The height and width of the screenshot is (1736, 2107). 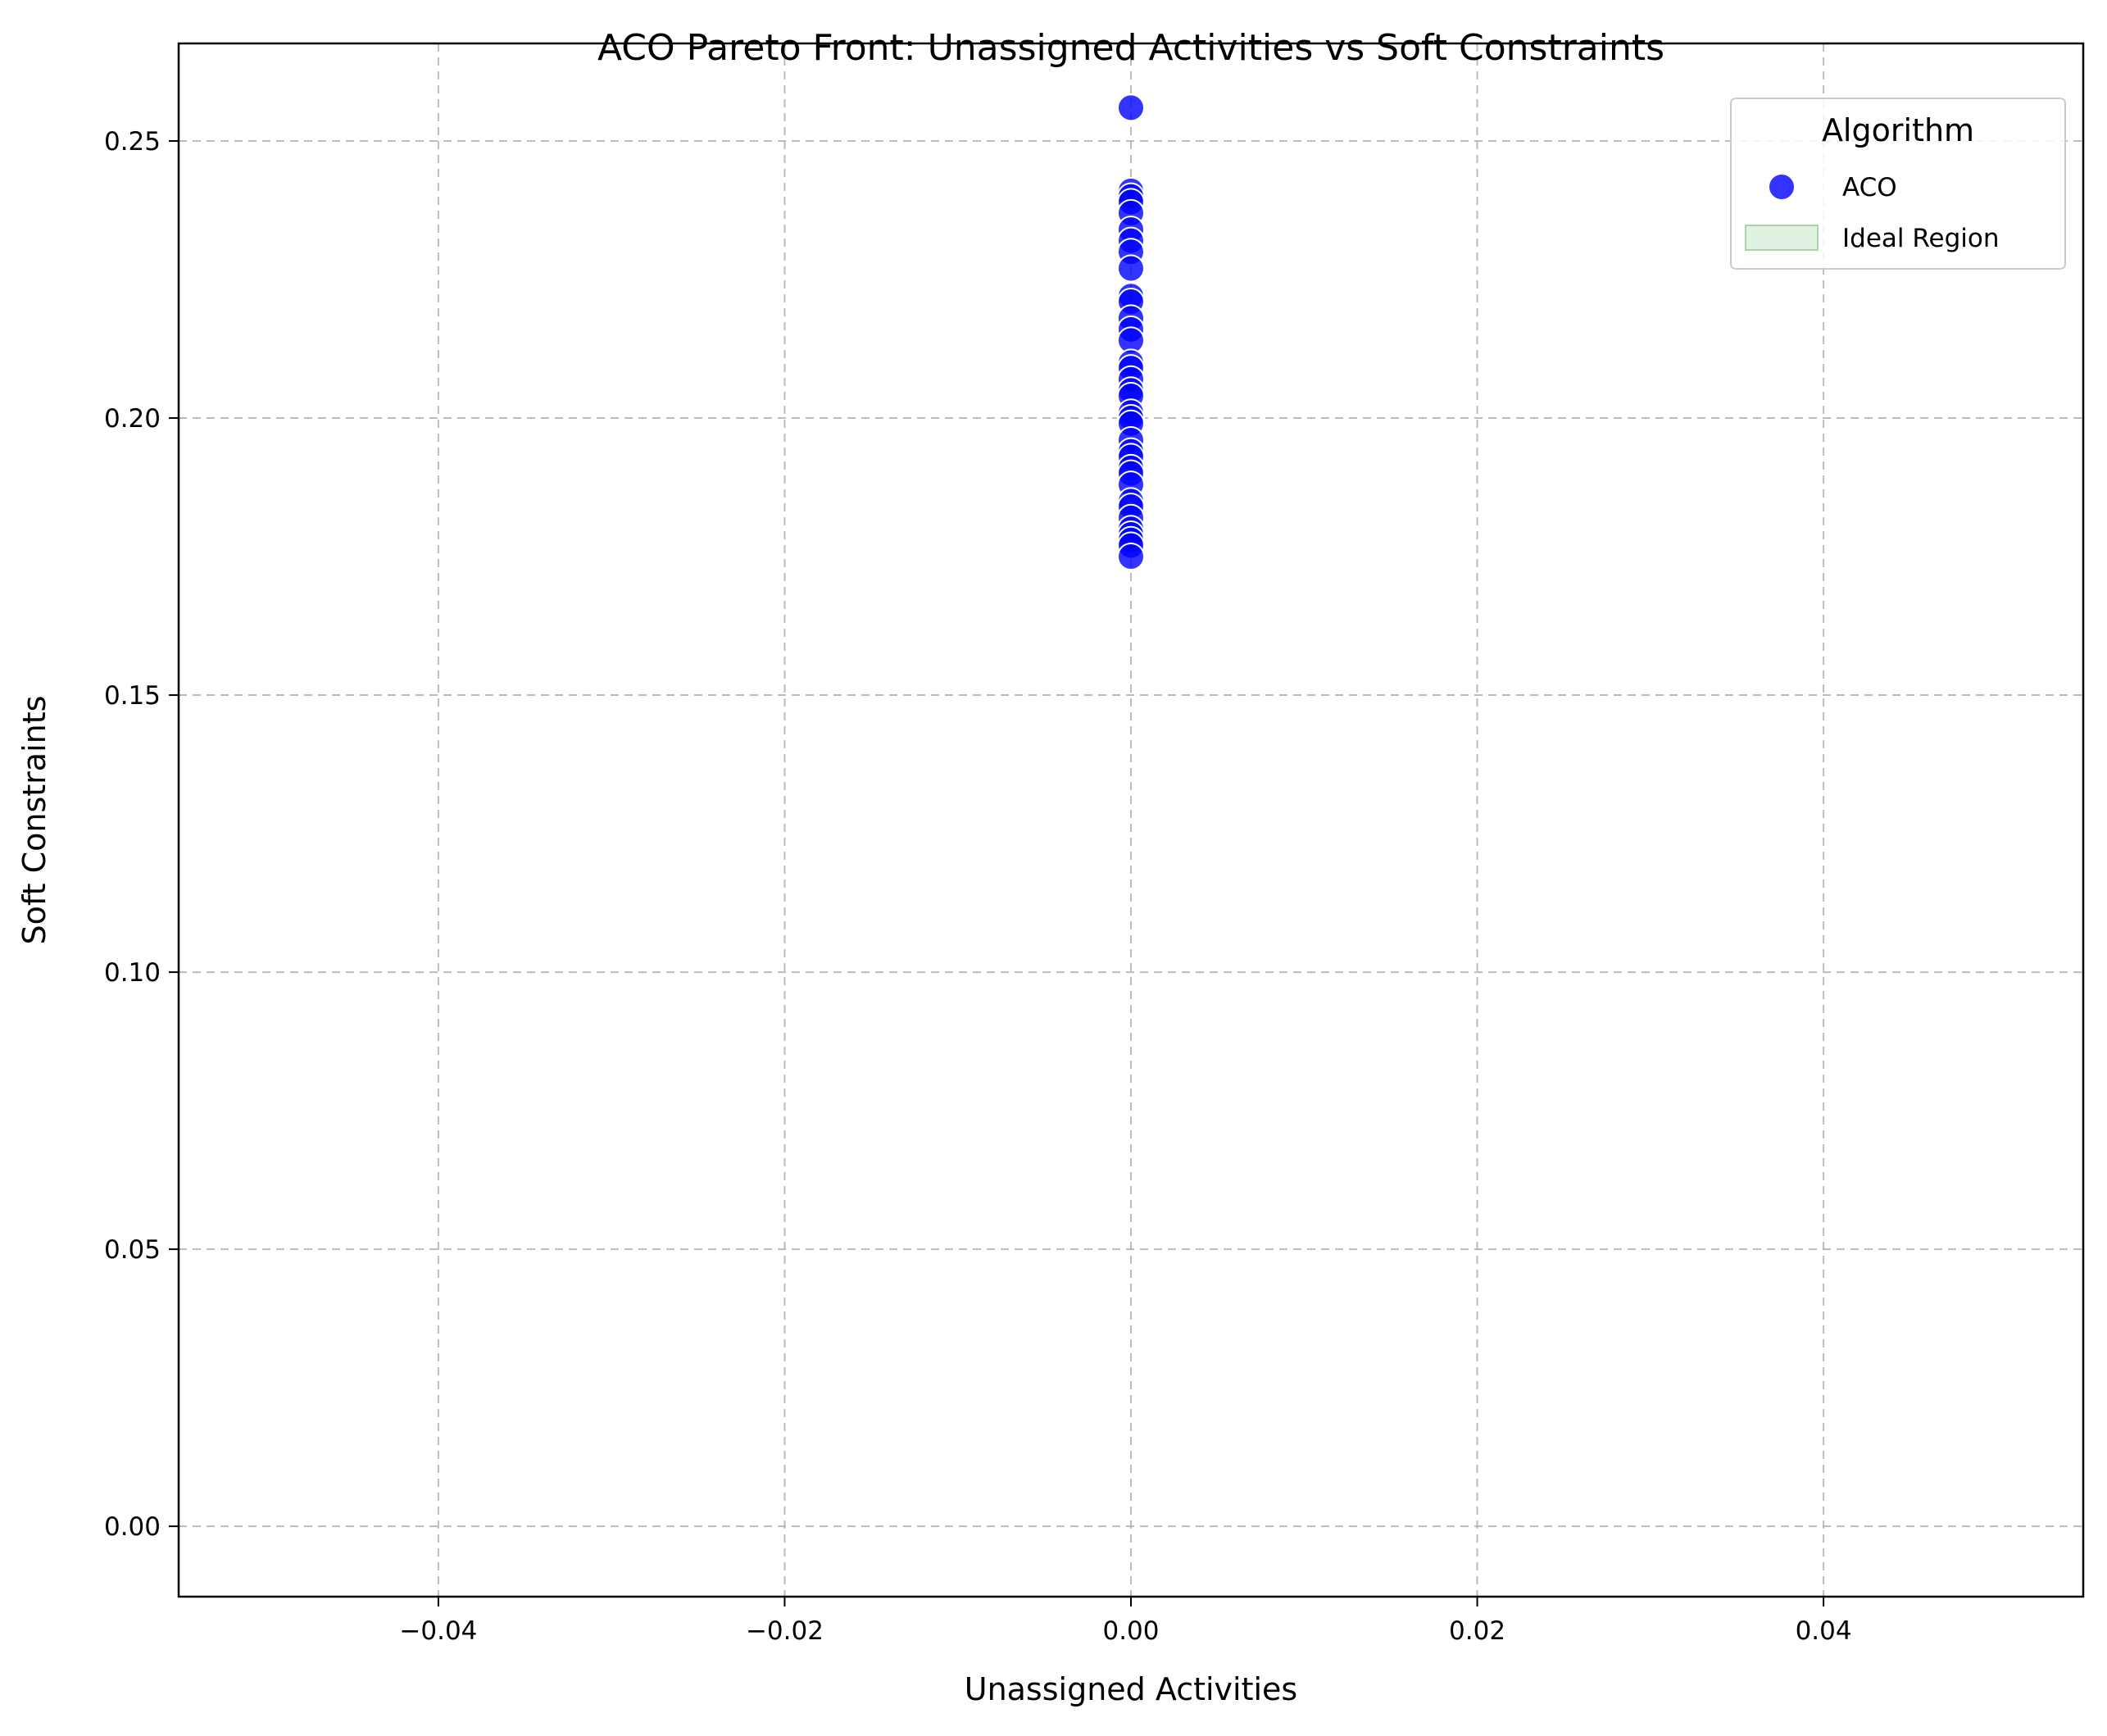 What do you see at coordinates (785, 1631) in the screenshot?
I see `x-tick-label: −0.02` at bounding box center [785, 1631].